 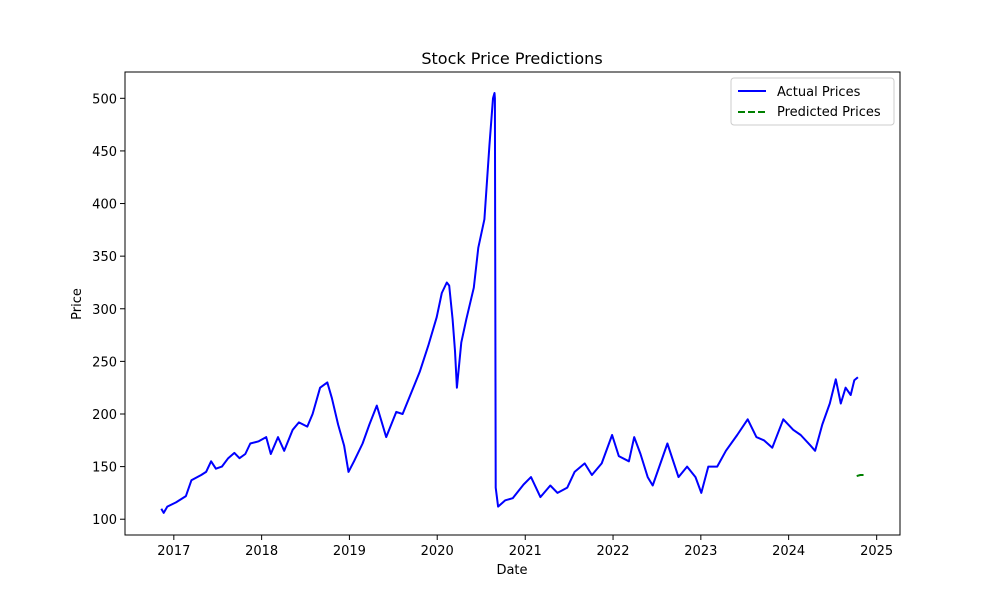 I want to click on x-tick-label: 2019, so click(x=349, y=551).